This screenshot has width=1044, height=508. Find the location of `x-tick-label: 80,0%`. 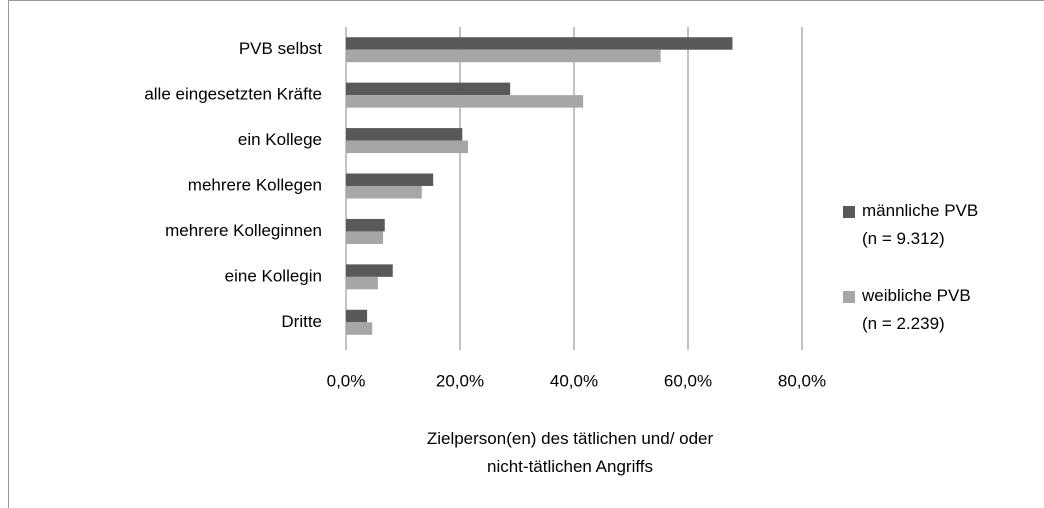

x-tick-label: 80,0% is located at coordinates (802, 380).